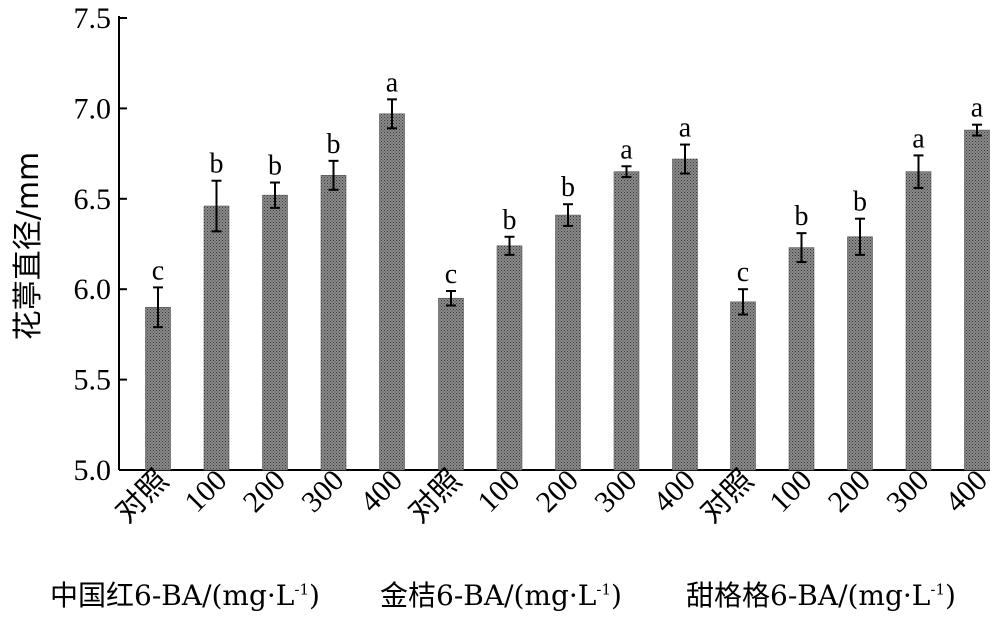 This screenshot has height=620, width=1000. I want to click on group-label: 甜格格6-BA/(mg·L-1), so click(821, 595).